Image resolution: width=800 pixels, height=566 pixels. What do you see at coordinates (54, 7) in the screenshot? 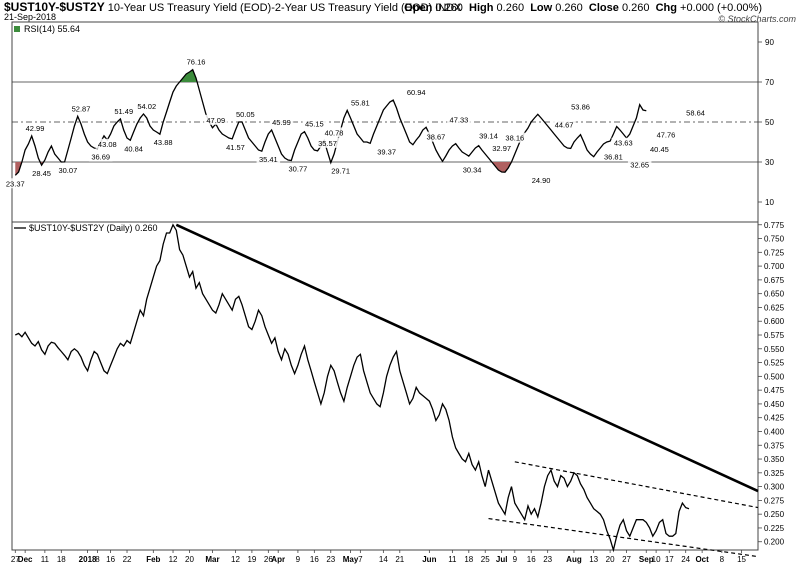
I see `symbol: $UST10Y-$UST2Y` at bounding box center [54, 7].